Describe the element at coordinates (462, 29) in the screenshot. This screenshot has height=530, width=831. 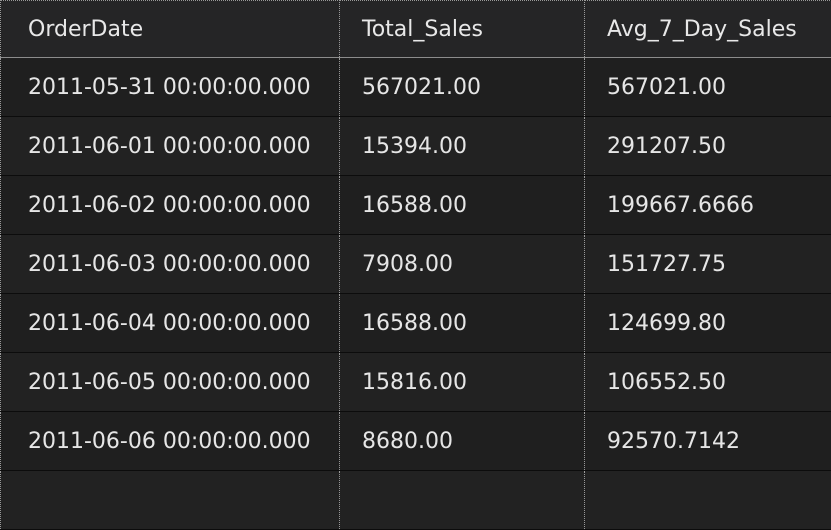
I see `column-header-total-sales: Total_Sales` at that location.